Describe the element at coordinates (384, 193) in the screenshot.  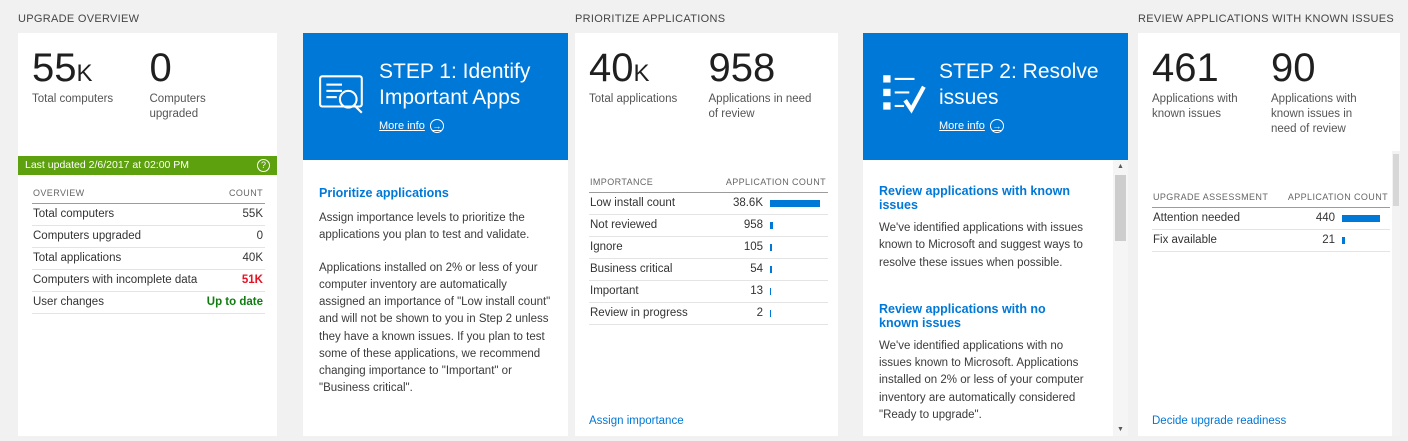
I see `prioritize-applications-heading: Prioritize applications` at that location.